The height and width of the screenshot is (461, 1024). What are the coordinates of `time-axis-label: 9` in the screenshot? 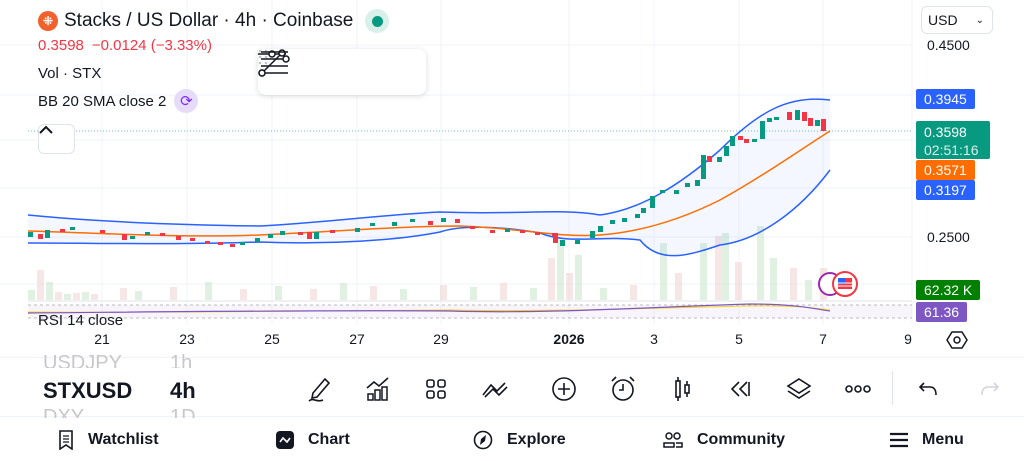 It's located at (908, 339).